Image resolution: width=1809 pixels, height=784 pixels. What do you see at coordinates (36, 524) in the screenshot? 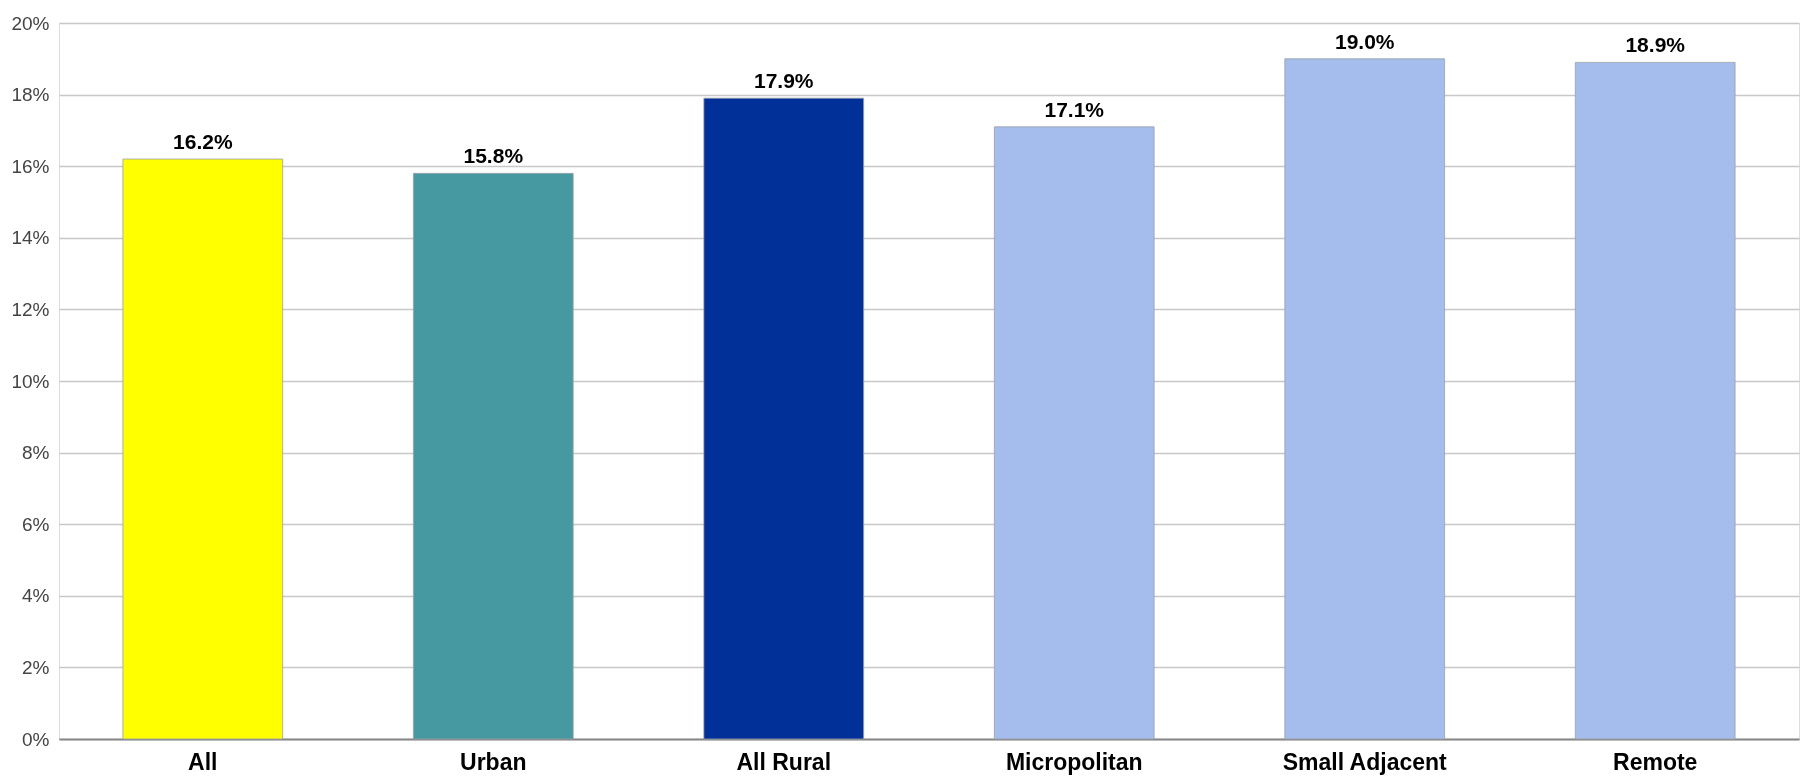
I see `y-tick-label: 6%` at bounding box center [36, 524].